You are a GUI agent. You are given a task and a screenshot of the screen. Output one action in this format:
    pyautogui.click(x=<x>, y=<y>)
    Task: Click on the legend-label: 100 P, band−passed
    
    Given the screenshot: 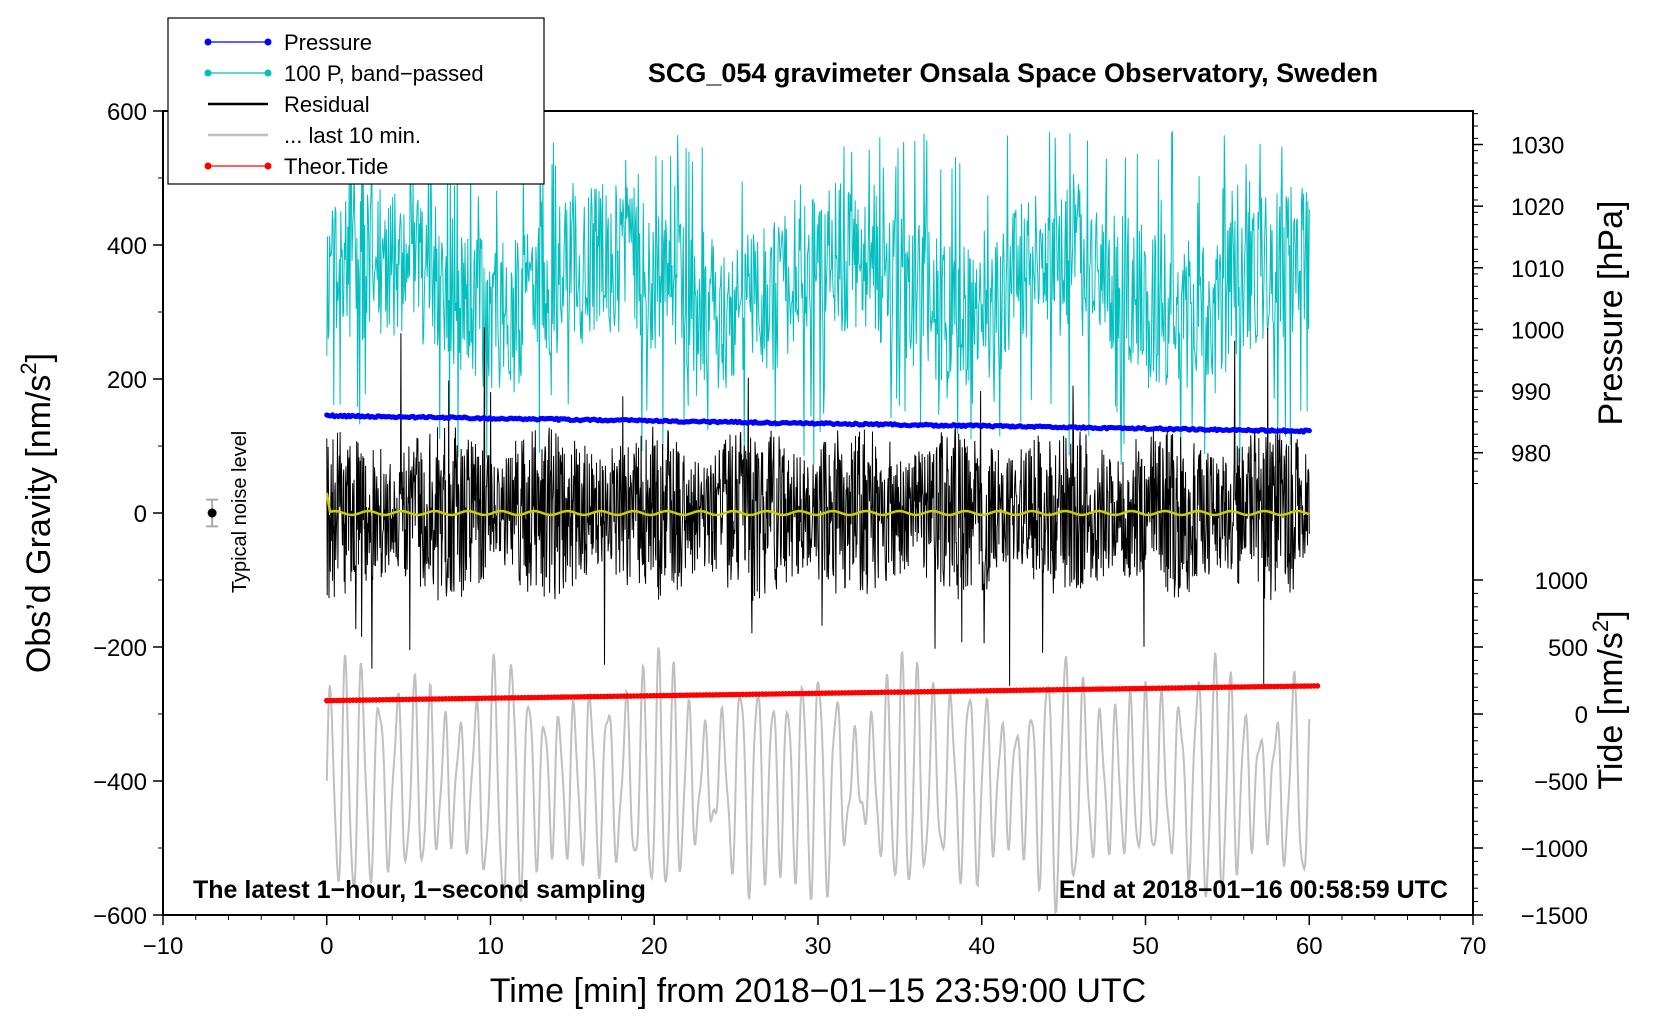 What is the action you would take?
    pyautogui.click(x=384, y=73)
    